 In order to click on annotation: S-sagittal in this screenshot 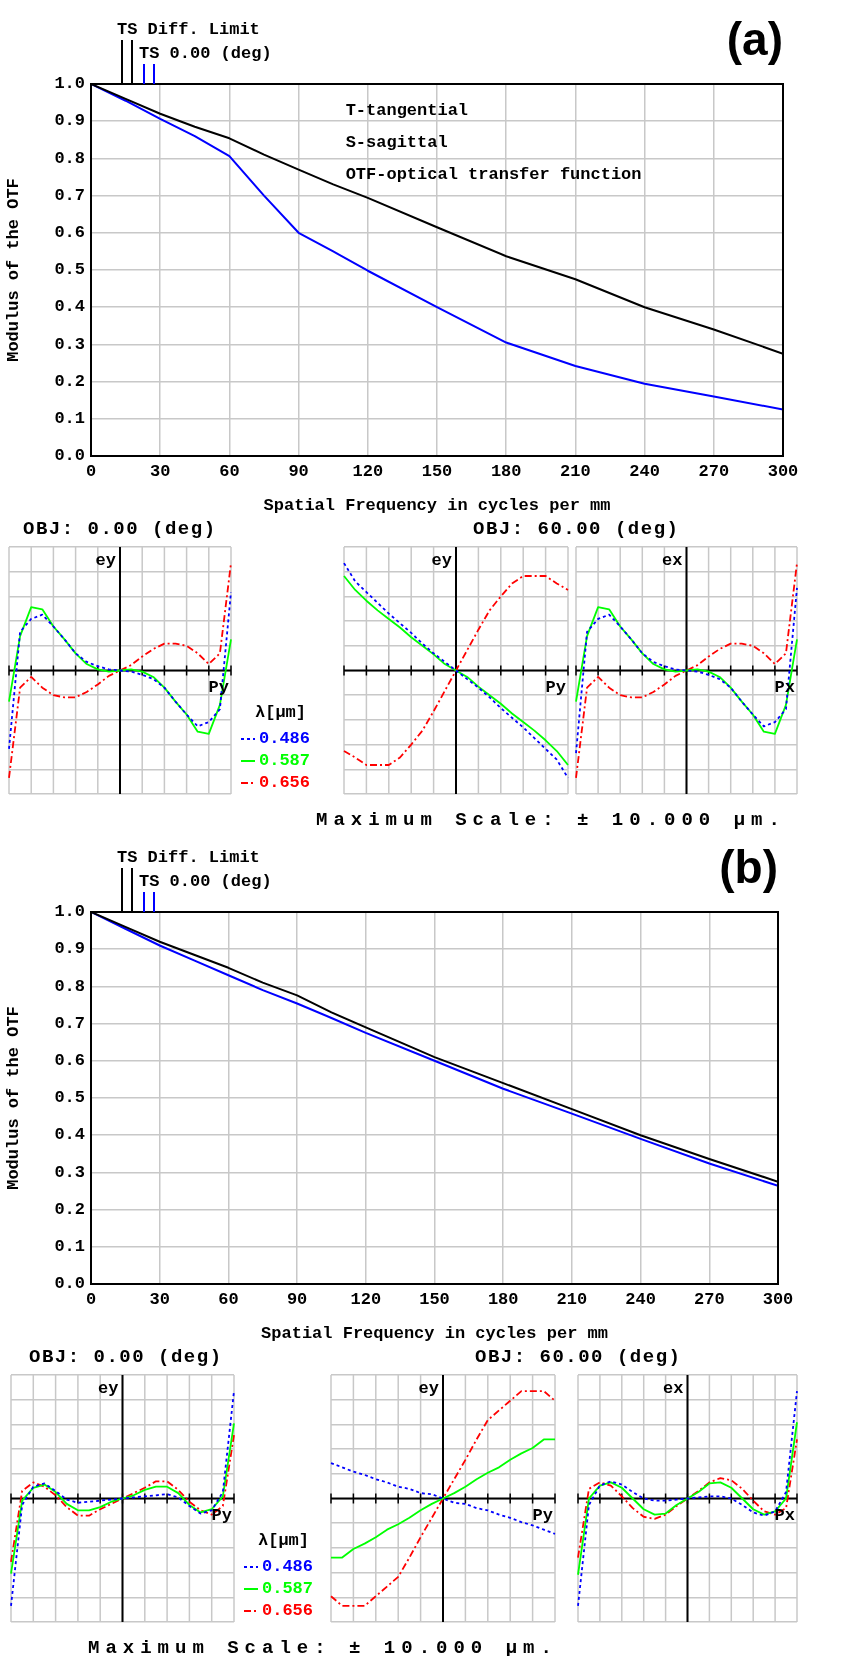, I will do `click(396, 143)`.